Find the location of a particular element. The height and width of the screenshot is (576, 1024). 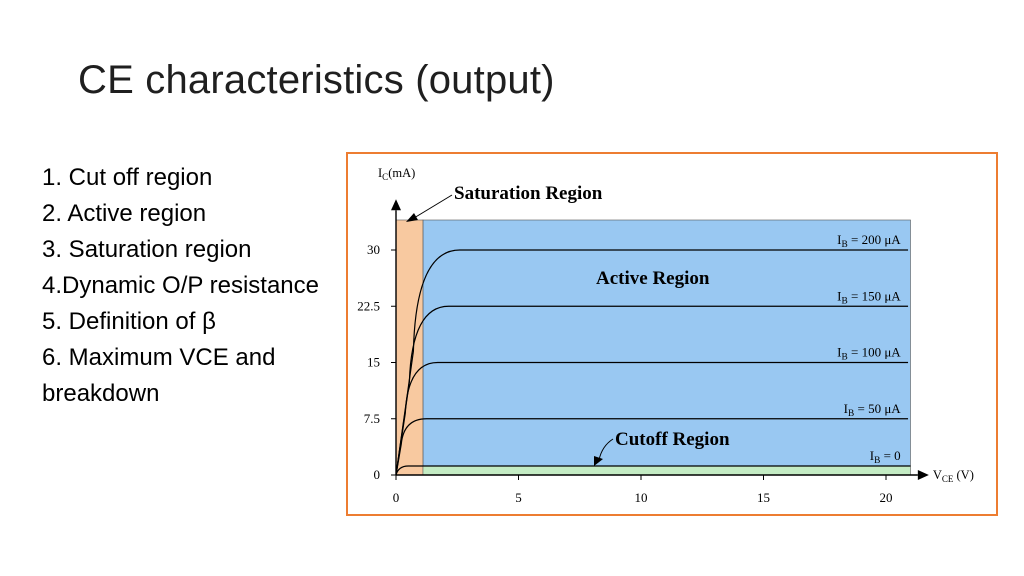

y-tick-label: 22.5 is located at coordinates (368, 305).